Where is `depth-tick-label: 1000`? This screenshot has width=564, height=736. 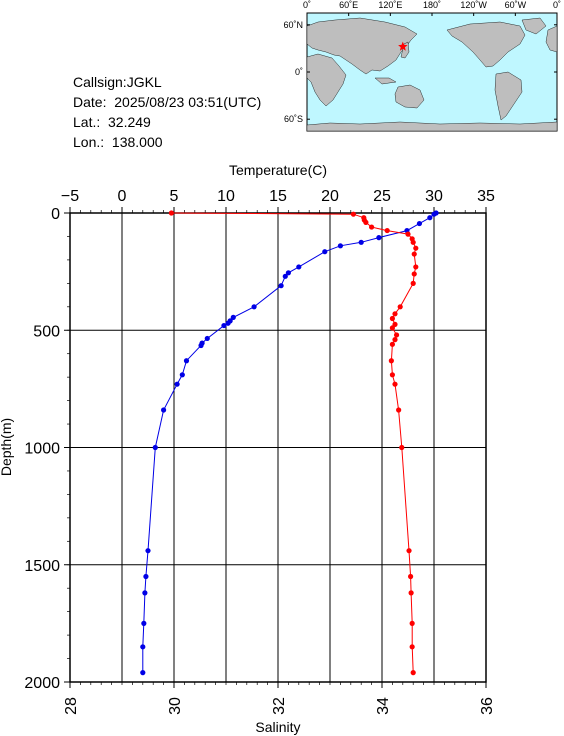
depth-tick-label: 1000 is located at coordinates (42, 449).